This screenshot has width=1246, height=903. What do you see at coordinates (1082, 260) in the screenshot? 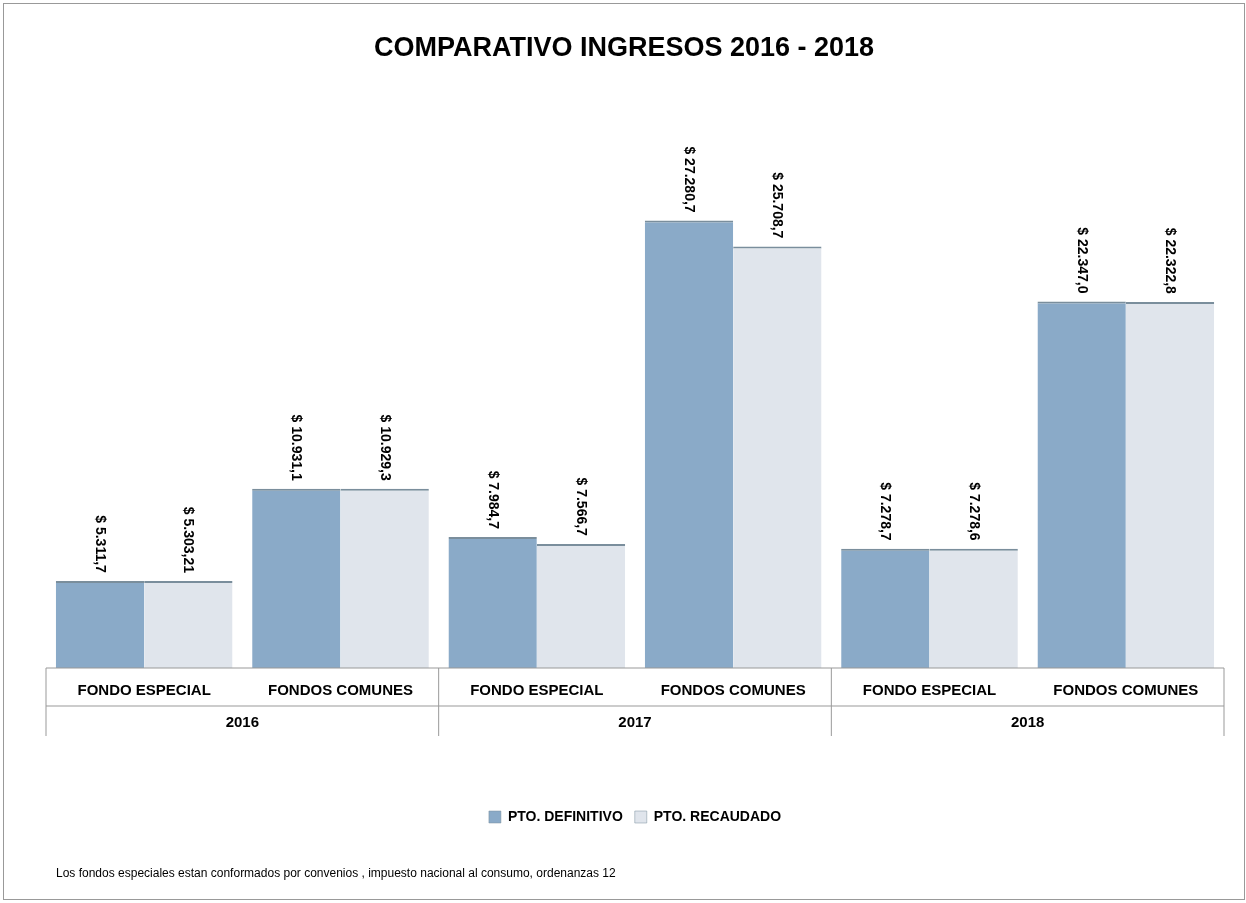
I see `data-label: $ 22.347,0` at bounding box center [1082, 260].